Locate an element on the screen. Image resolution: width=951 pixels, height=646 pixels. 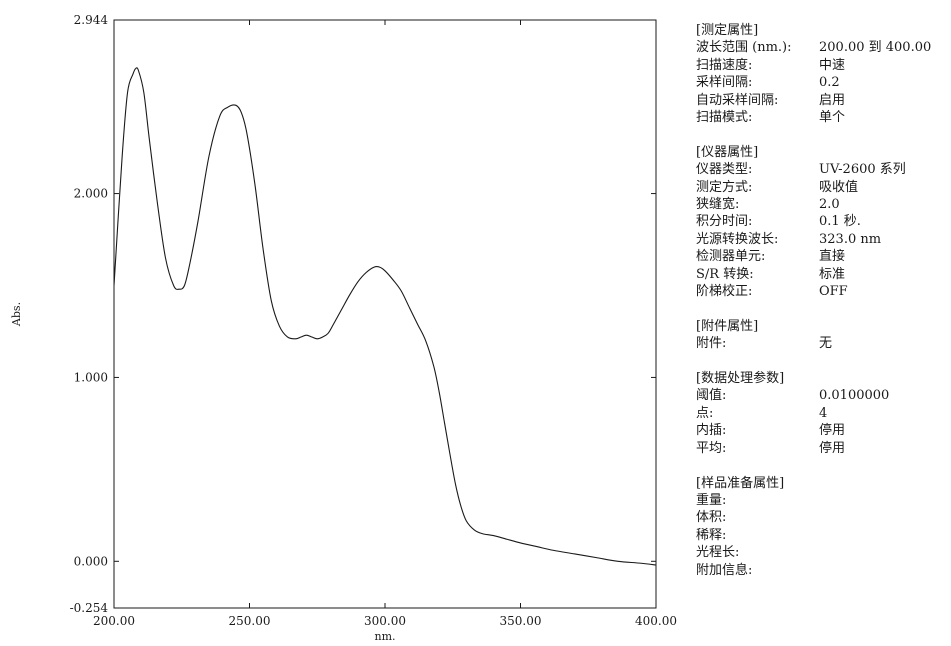
section-sample-preparation: [样品准备属性] 重量: 体积: 稀释: 光程长: 附加信息: is located at coordinates (823, 527).